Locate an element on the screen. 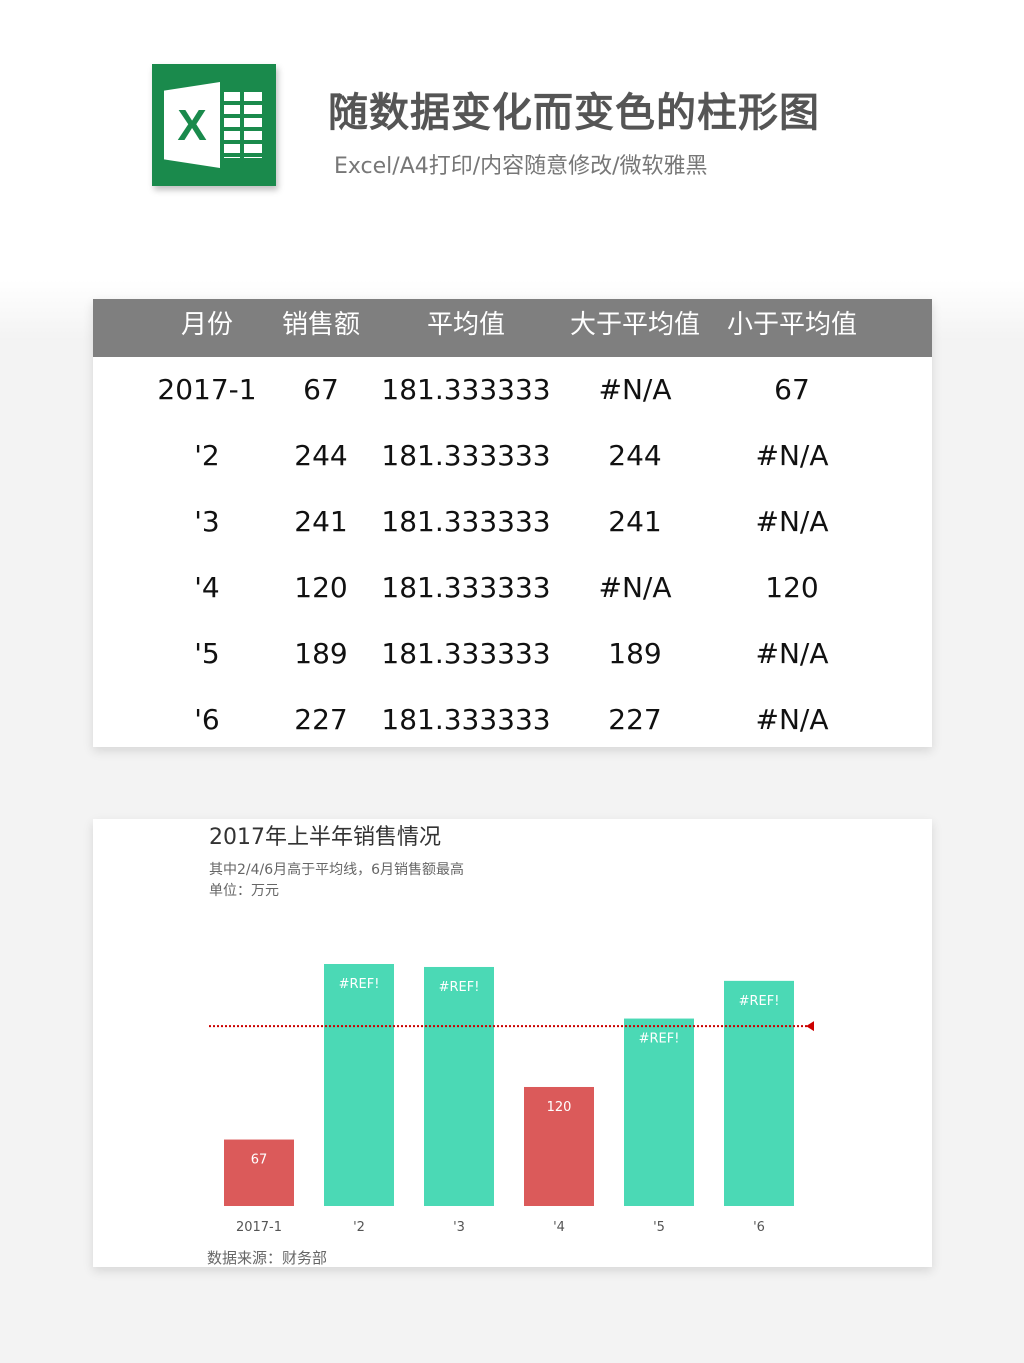 The image size is (1024, 1363). page-subtitle: Excel/A4打印/内容随意修改/微软雅黑 is located at coordinates (521, 166).